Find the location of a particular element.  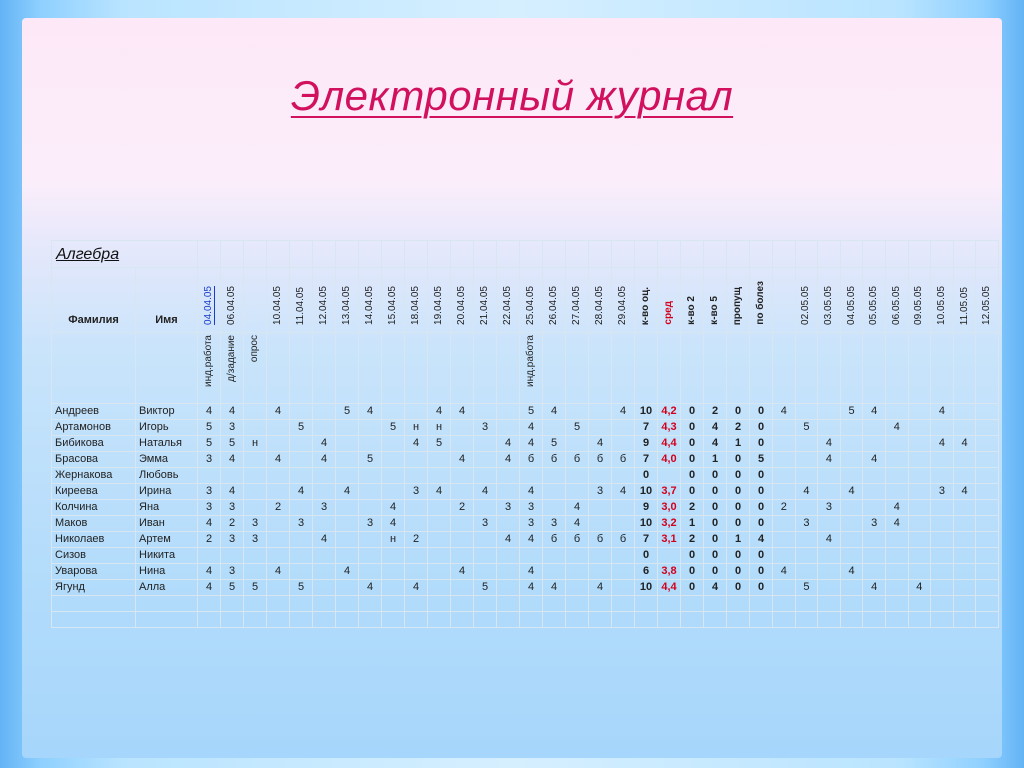

grade-count: 0 is located at coordinates (646, 475).